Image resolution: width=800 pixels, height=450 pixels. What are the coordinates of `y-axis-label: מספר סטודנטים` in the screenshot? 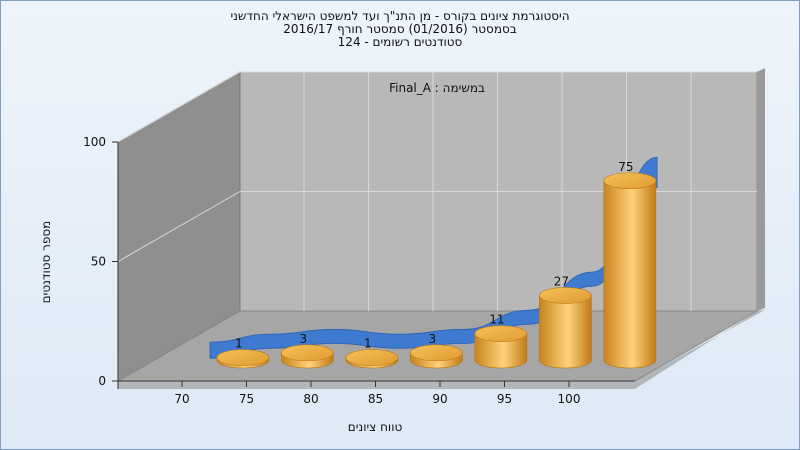 It's located at (46, 262).